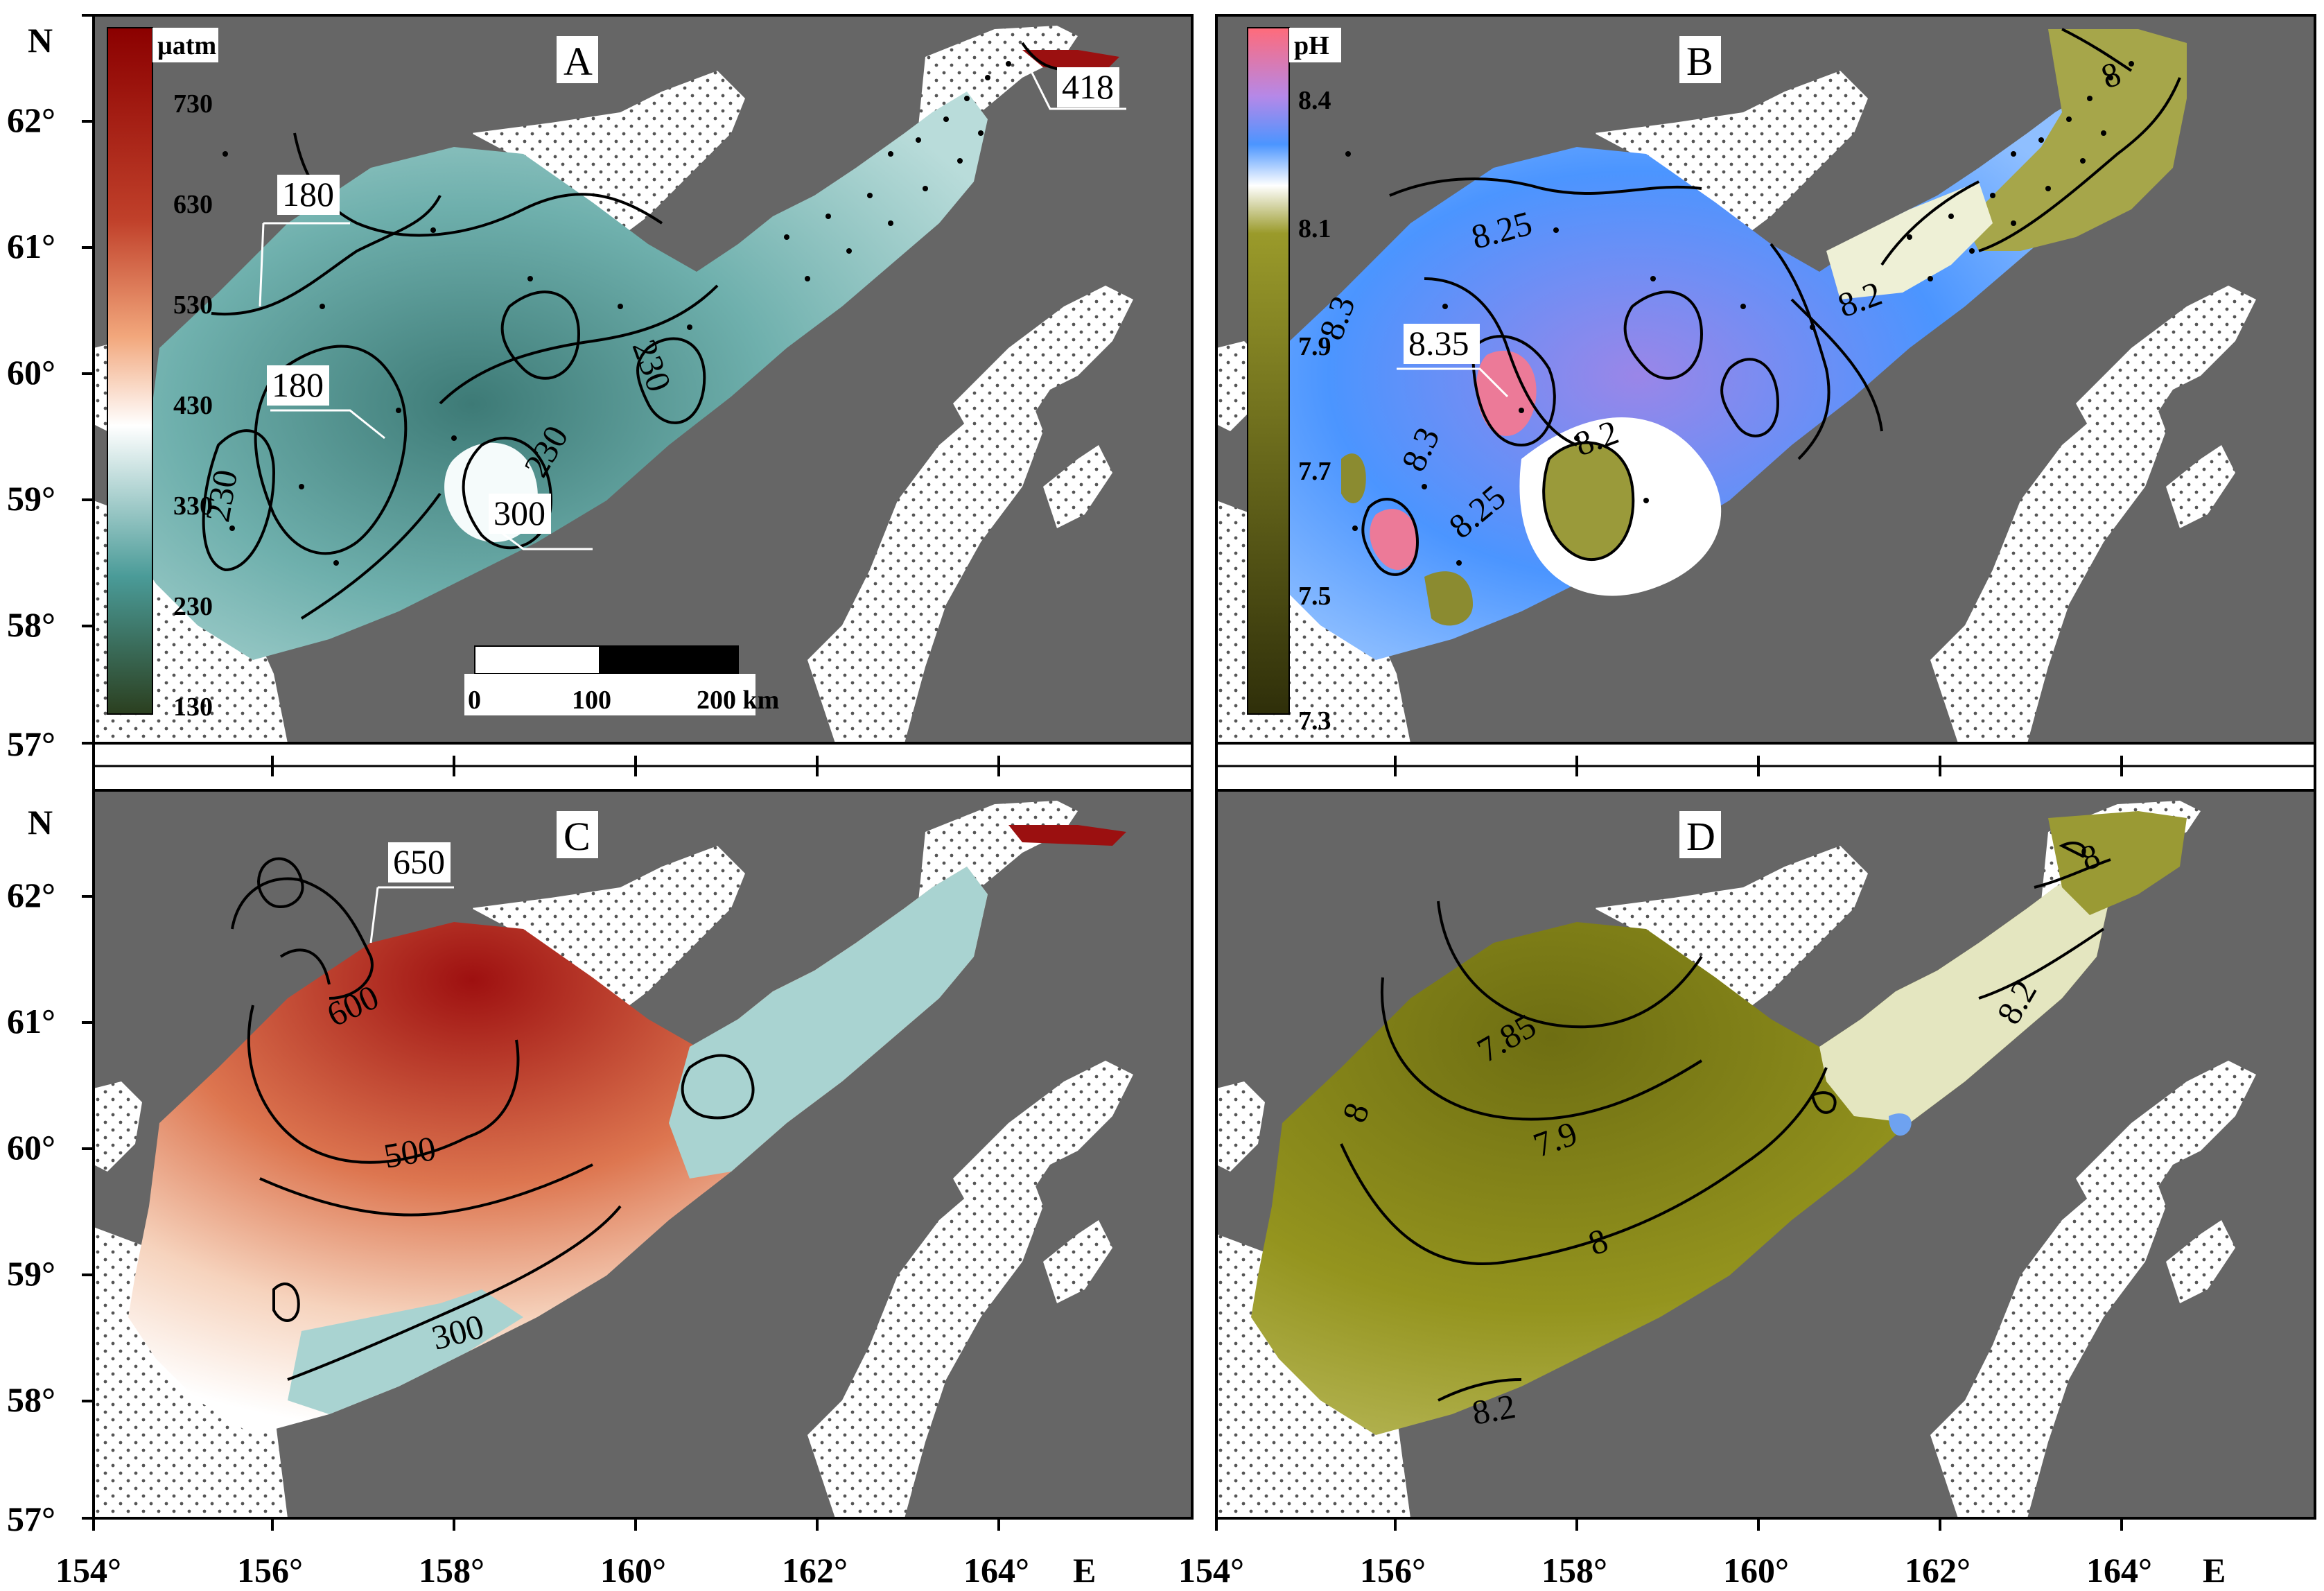 This screenshot has width=2324, height=1591. Describe the element at coordinates (577, 837) in the screenshot. I see `panel-c-letter: C` at that location.